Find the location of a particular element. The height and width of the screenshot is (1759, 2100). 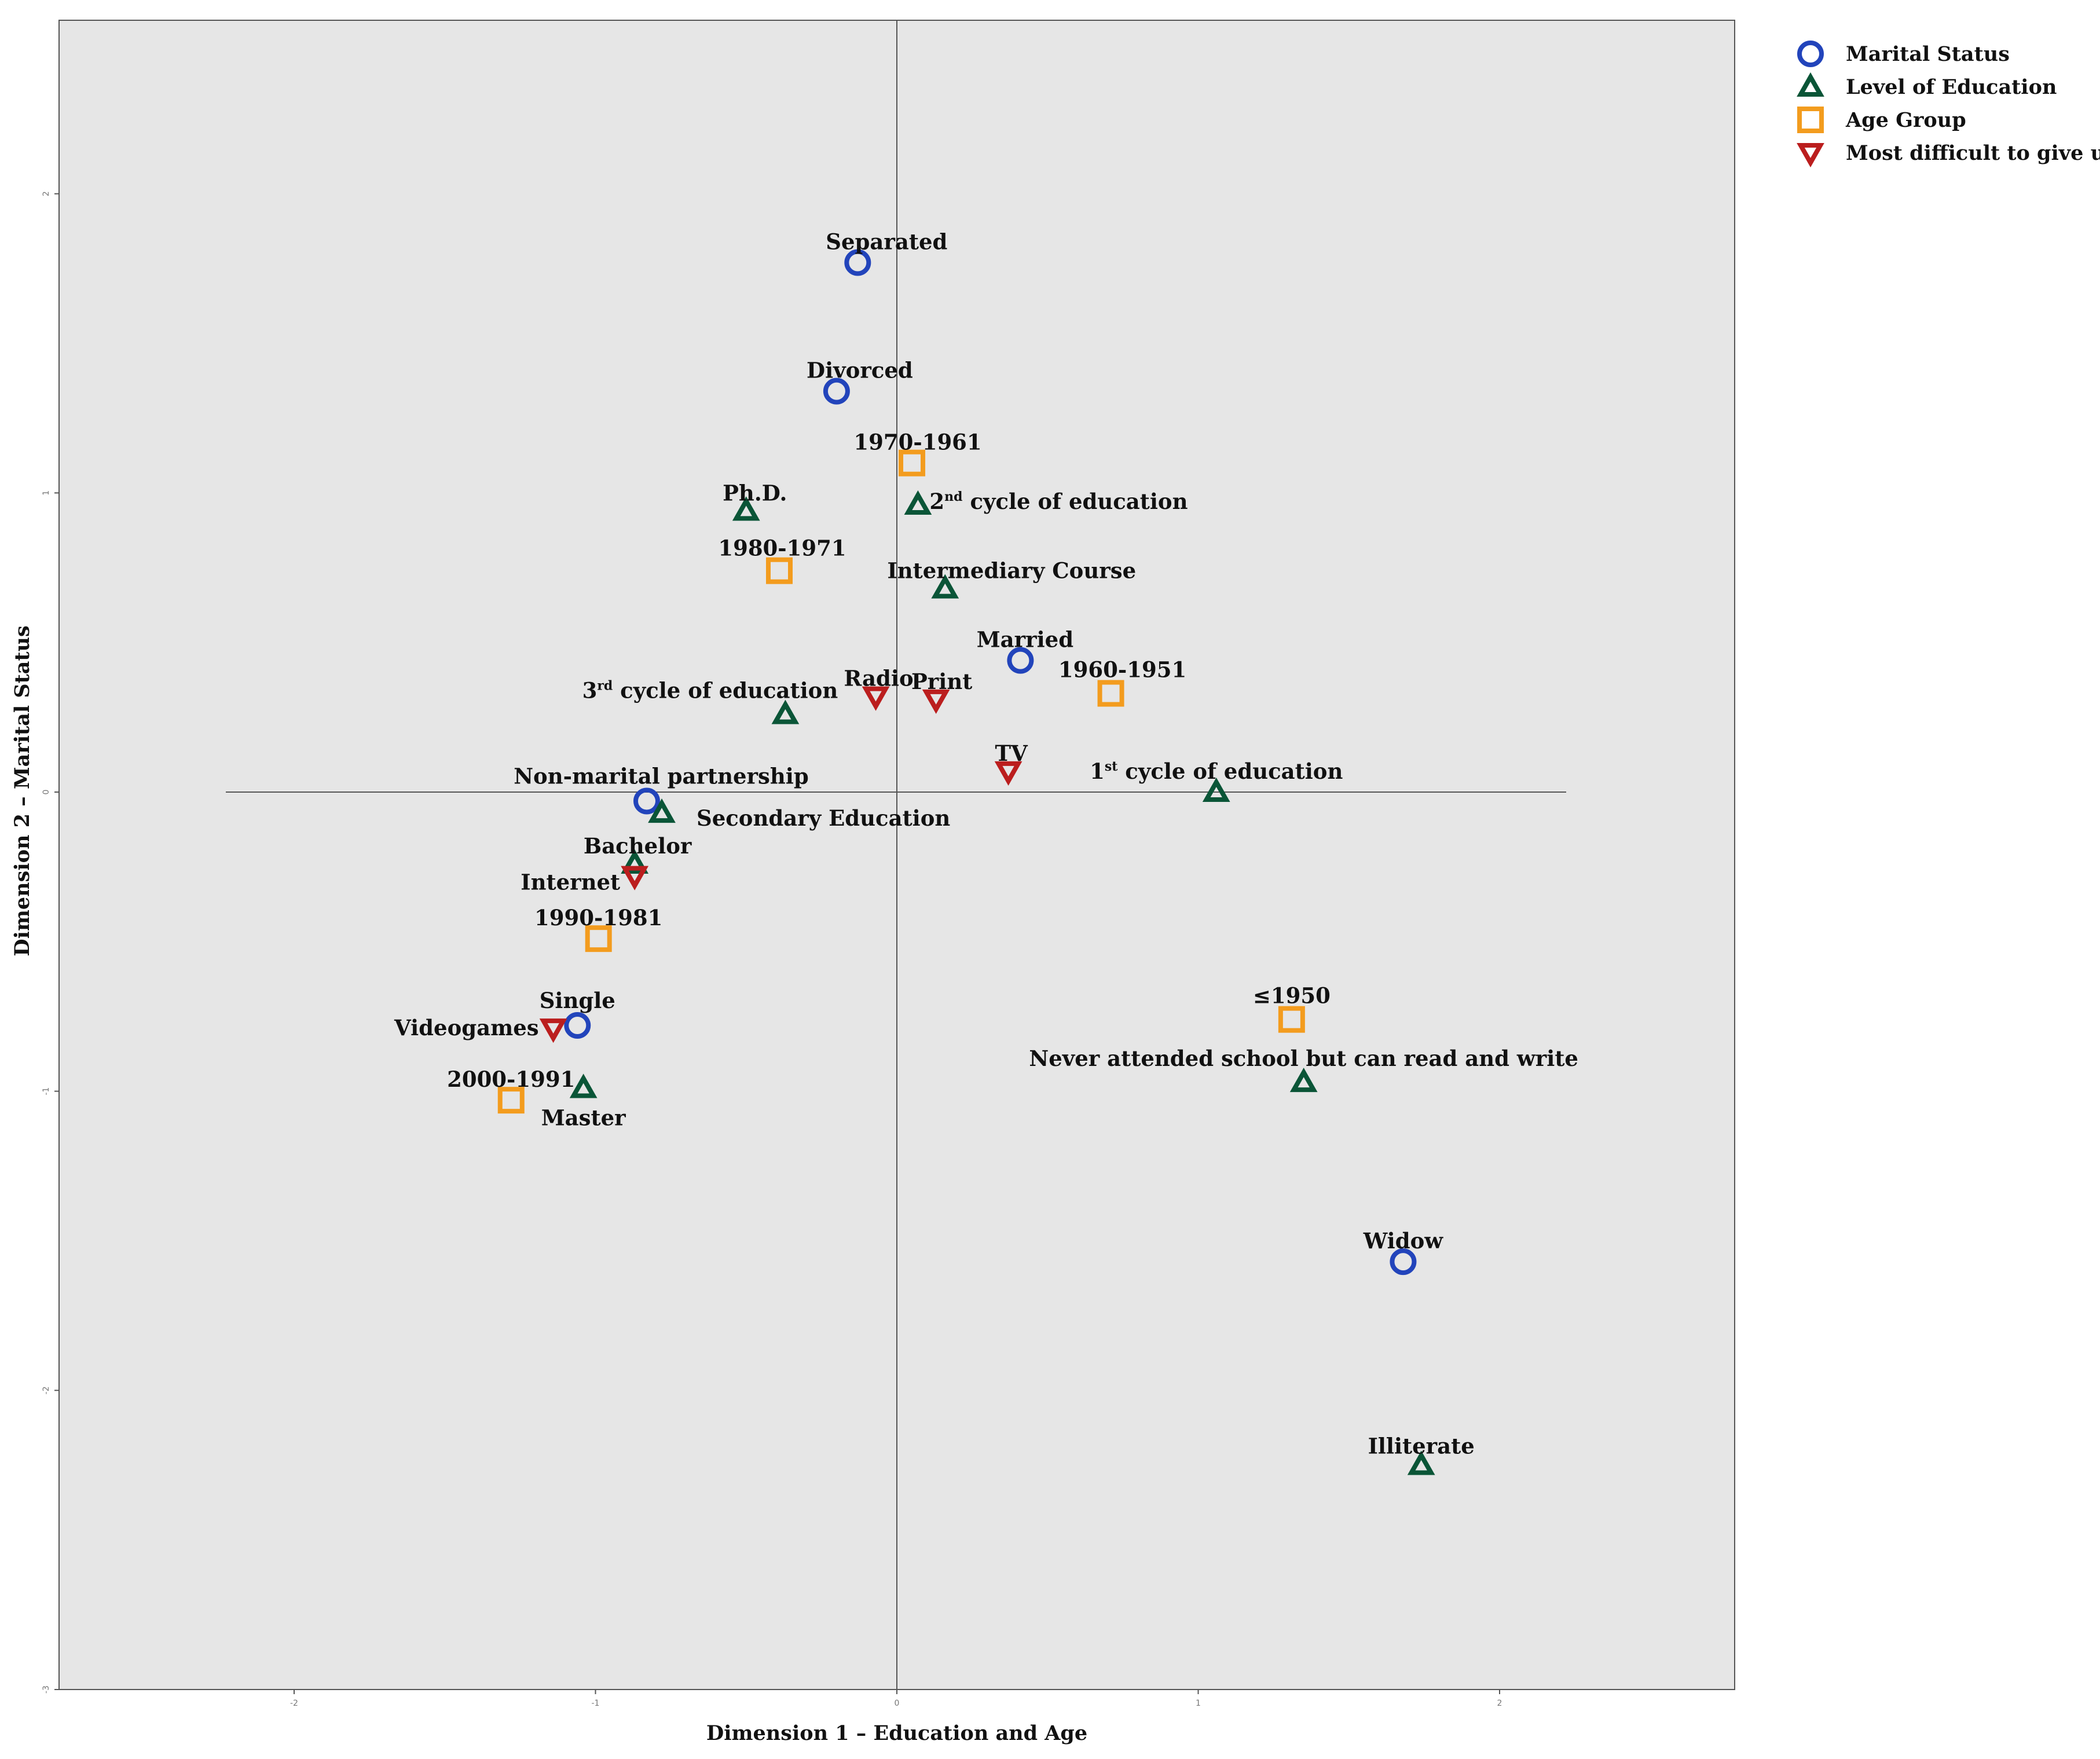

legend-triangle-up-icon is located at coordinates (1810, 85).